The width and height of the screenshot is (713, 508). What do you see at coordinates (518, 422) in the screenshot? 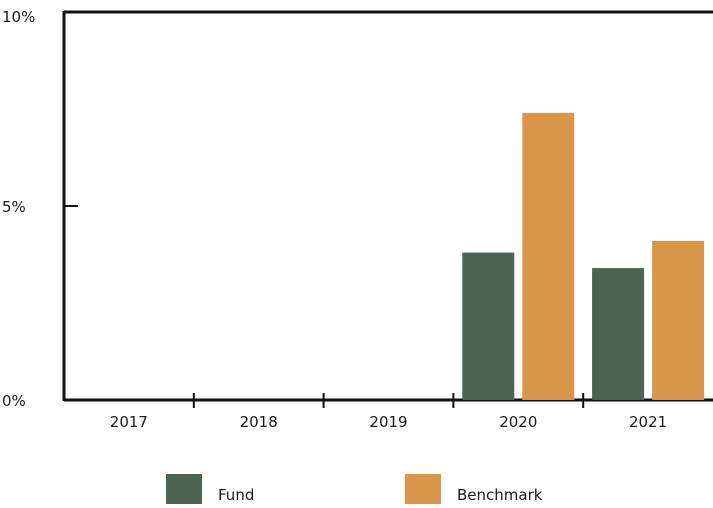
I see `x-tick-label: 2020` at bounding box center [518, 422].